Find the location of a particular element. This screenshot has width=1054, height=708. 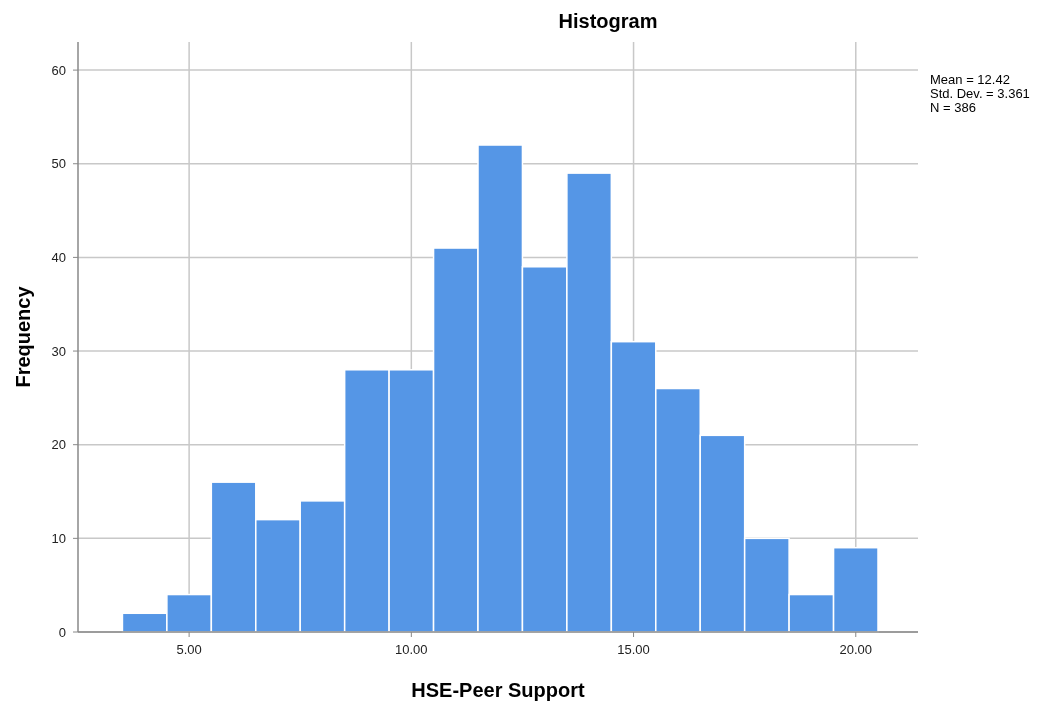

x-tick-label: 5.00 is located at coordinates (189, 649).